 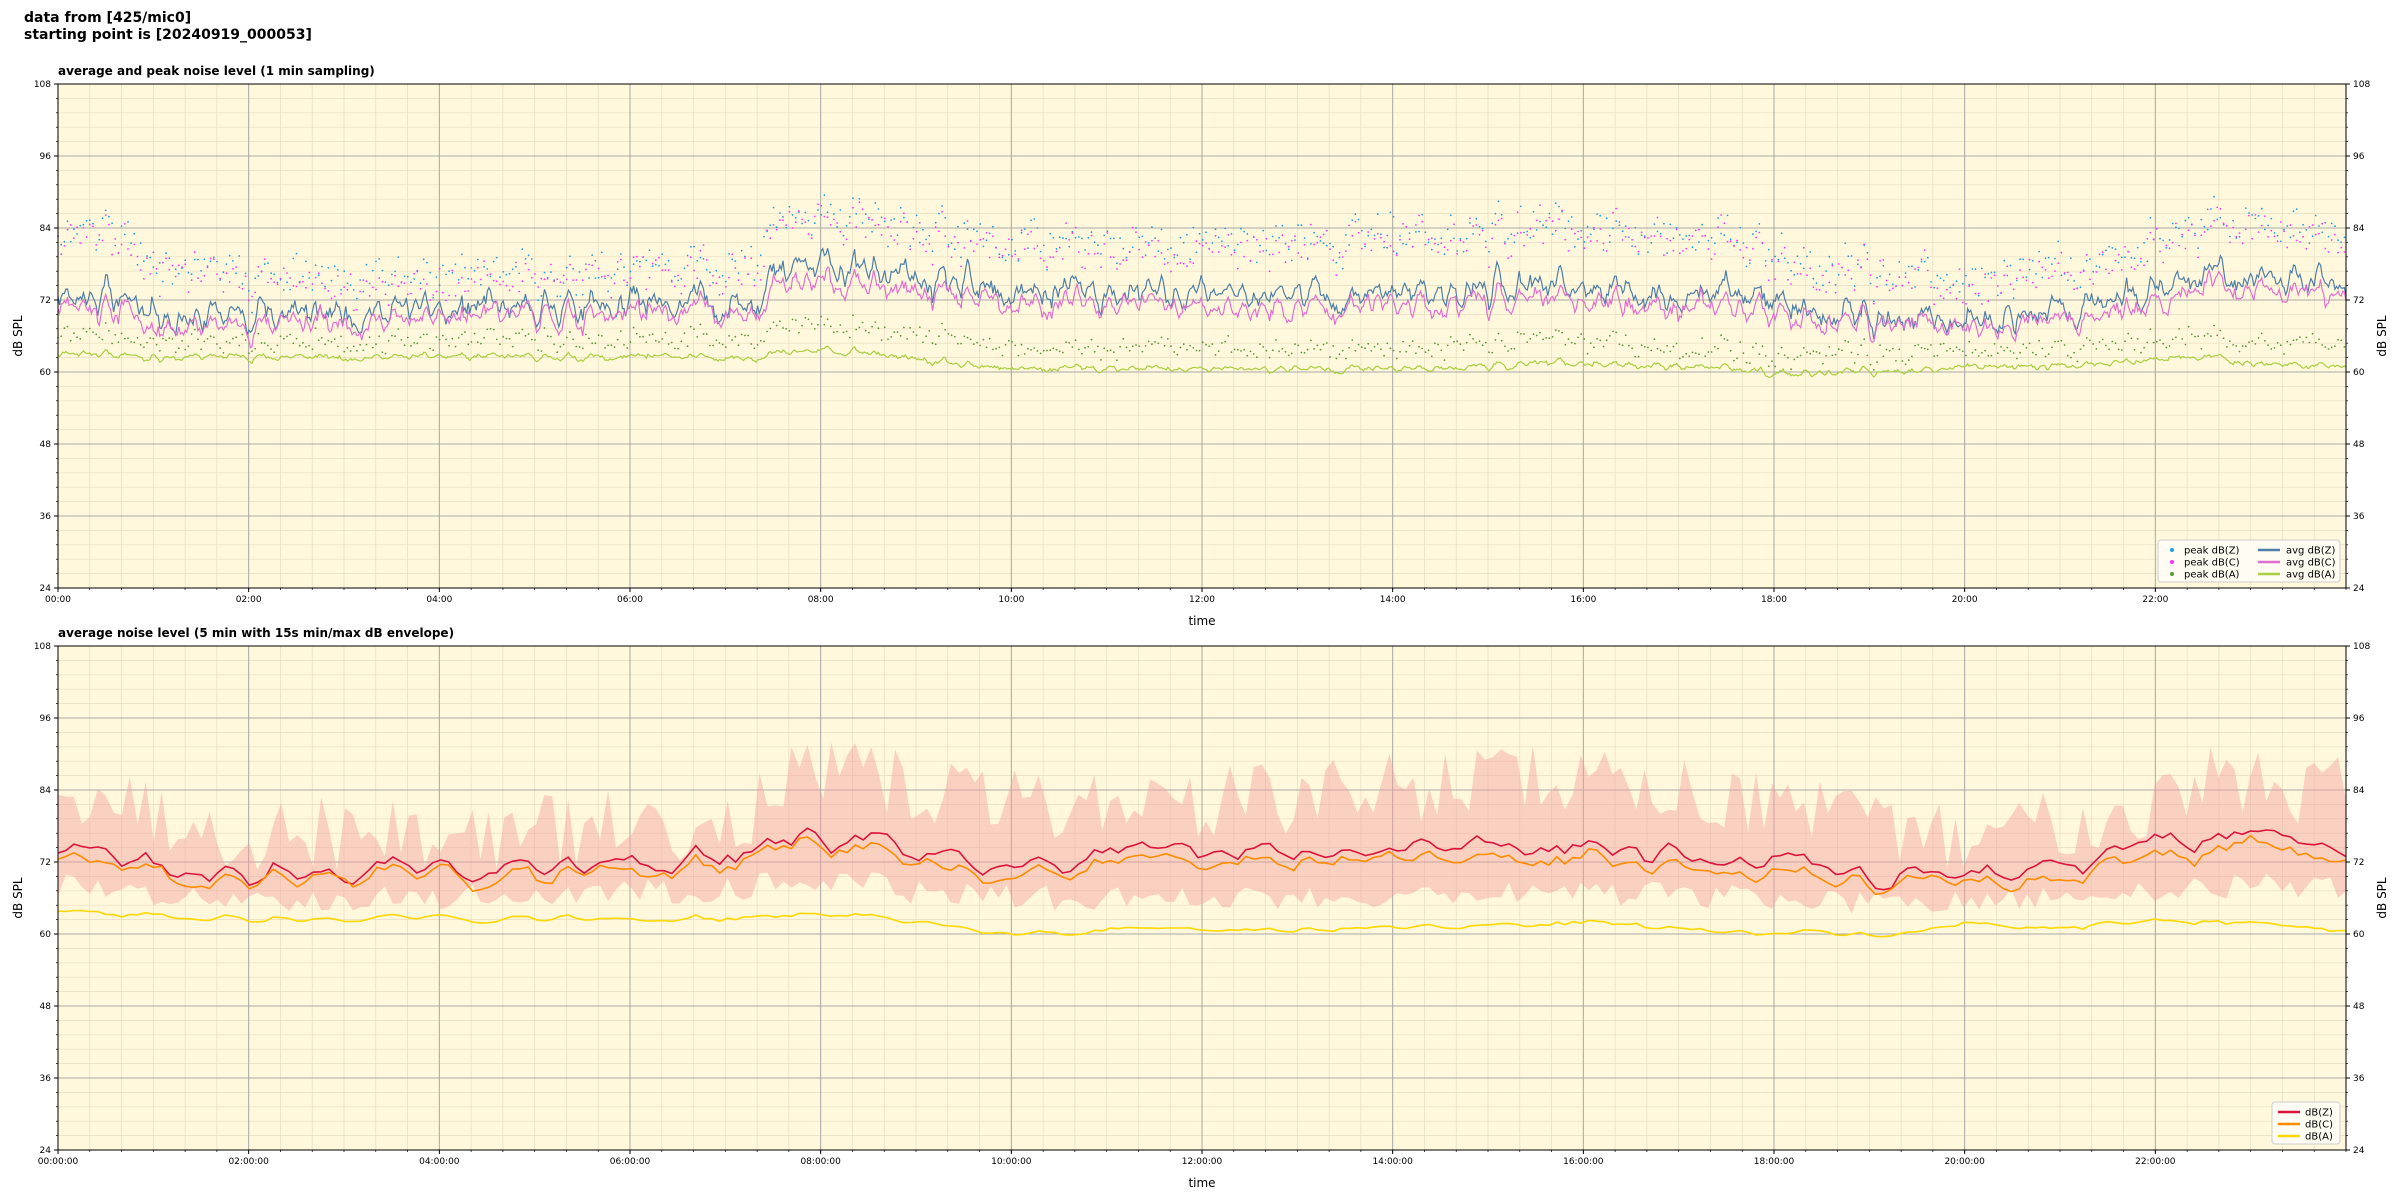 I want to click on legend-marker, so click(x=2172, y=562).